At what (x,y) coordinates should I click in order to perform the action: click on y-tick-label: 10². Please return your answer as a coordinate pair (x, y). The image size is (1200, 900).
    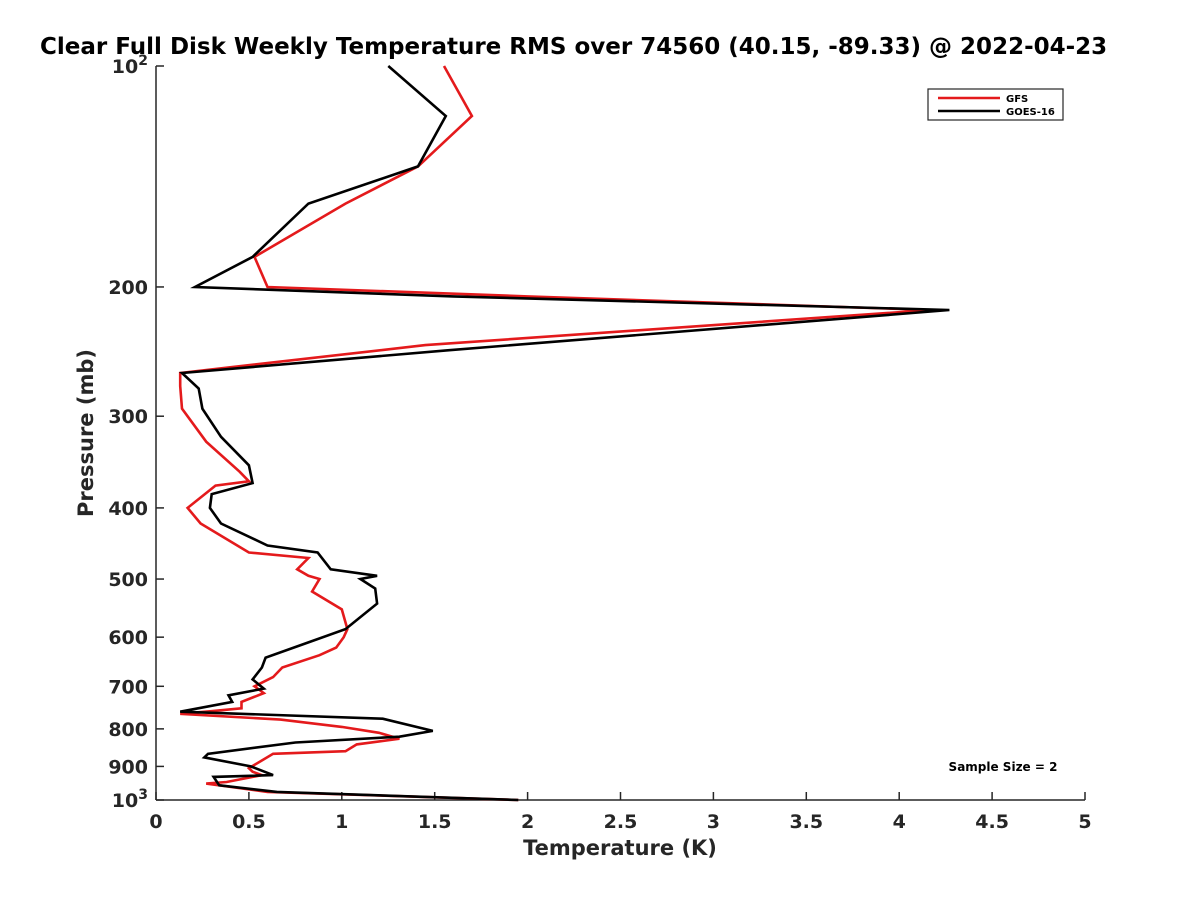
    Looking at the image, I should click on (130, 65).